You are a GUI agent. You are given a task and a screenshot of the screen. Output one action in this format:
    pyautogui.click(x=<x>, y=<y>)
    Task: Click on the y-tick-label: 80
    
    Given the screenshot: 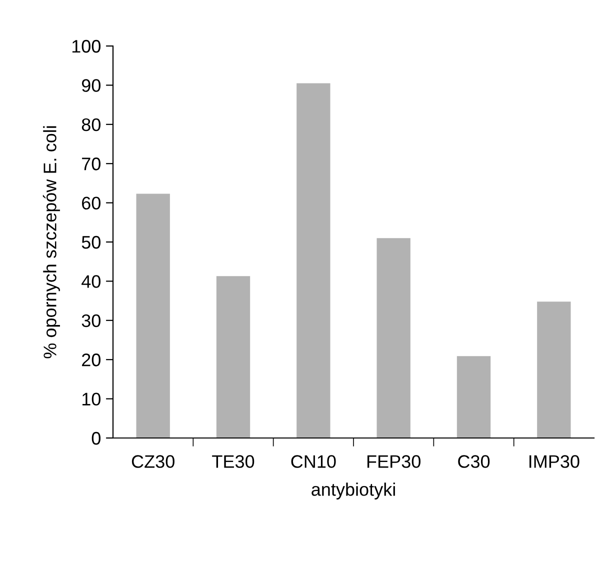 What is the action you would take?
    pyautogui.click(x=91, y=125)
    